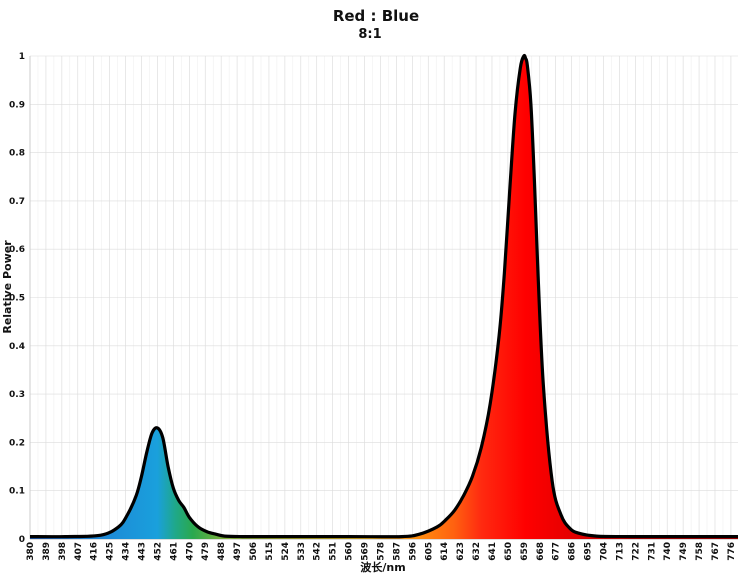 This screenshot has height=576, width=741. I want to click on x-tick-label: 722, so click(636, 551).